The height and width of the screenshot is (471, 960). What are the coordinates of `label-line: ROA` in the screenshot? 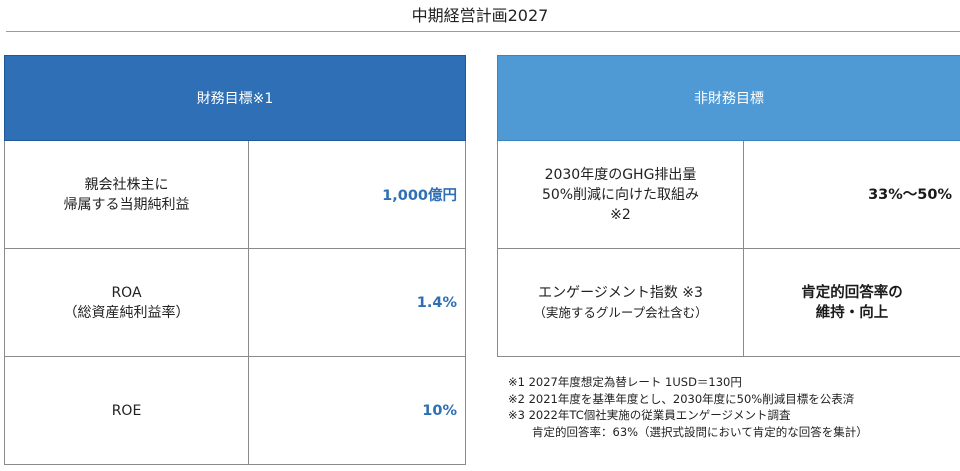 It's located at (126, 292).